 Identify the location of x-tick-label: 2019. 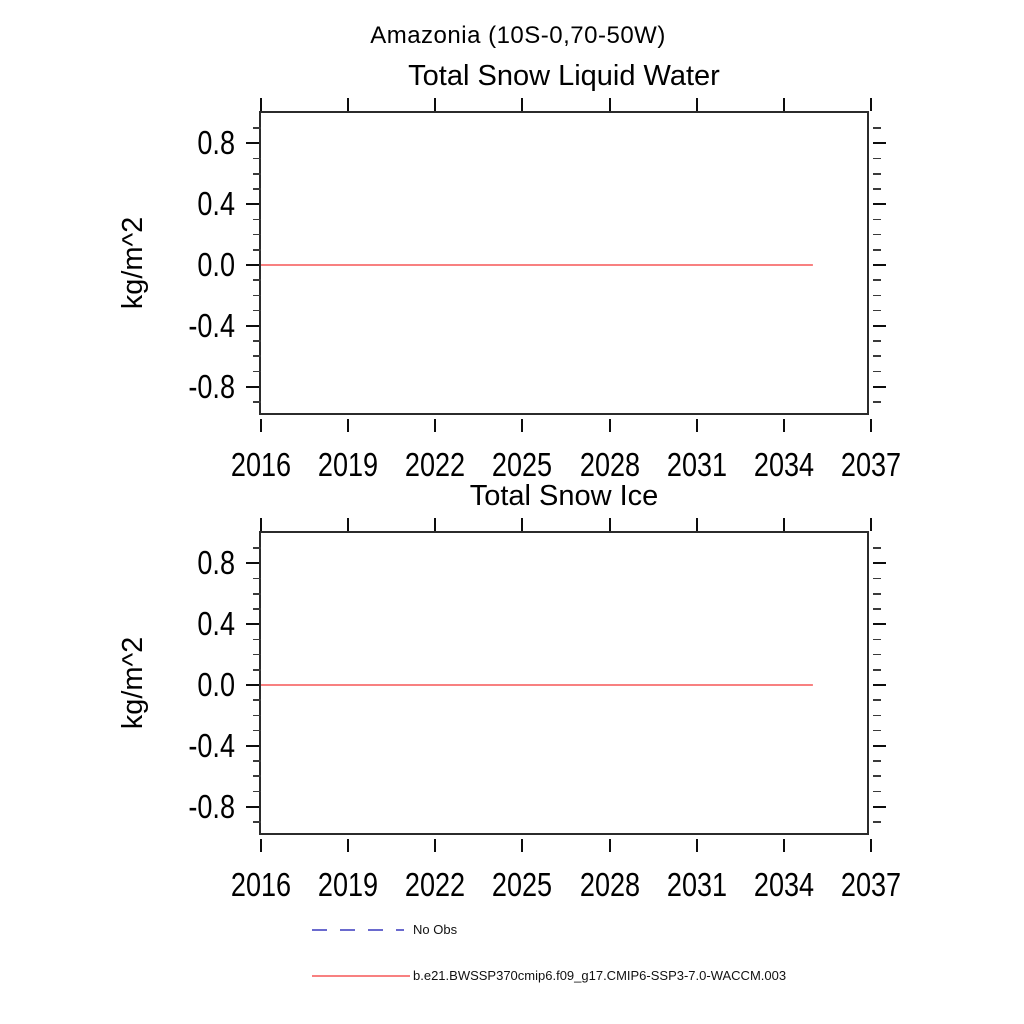
(348, 884).